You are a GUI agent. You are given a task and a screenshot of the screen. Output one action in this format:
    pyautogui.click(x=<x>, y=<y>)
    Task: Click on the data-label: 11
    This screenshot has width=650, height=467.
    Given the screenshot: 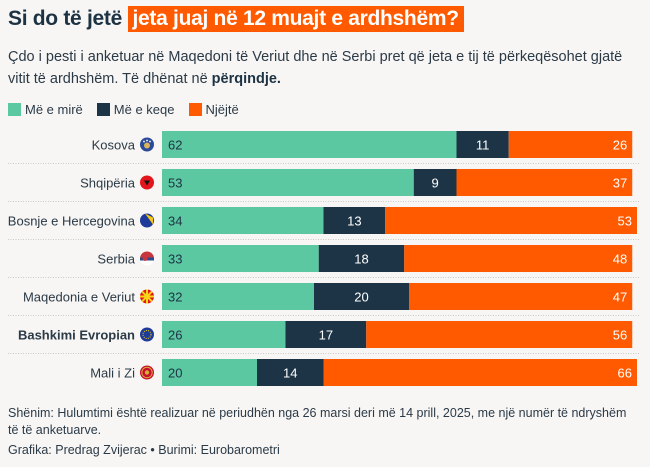 What is the action you would take?
    pyautogui.click(x=483, y=145)
    